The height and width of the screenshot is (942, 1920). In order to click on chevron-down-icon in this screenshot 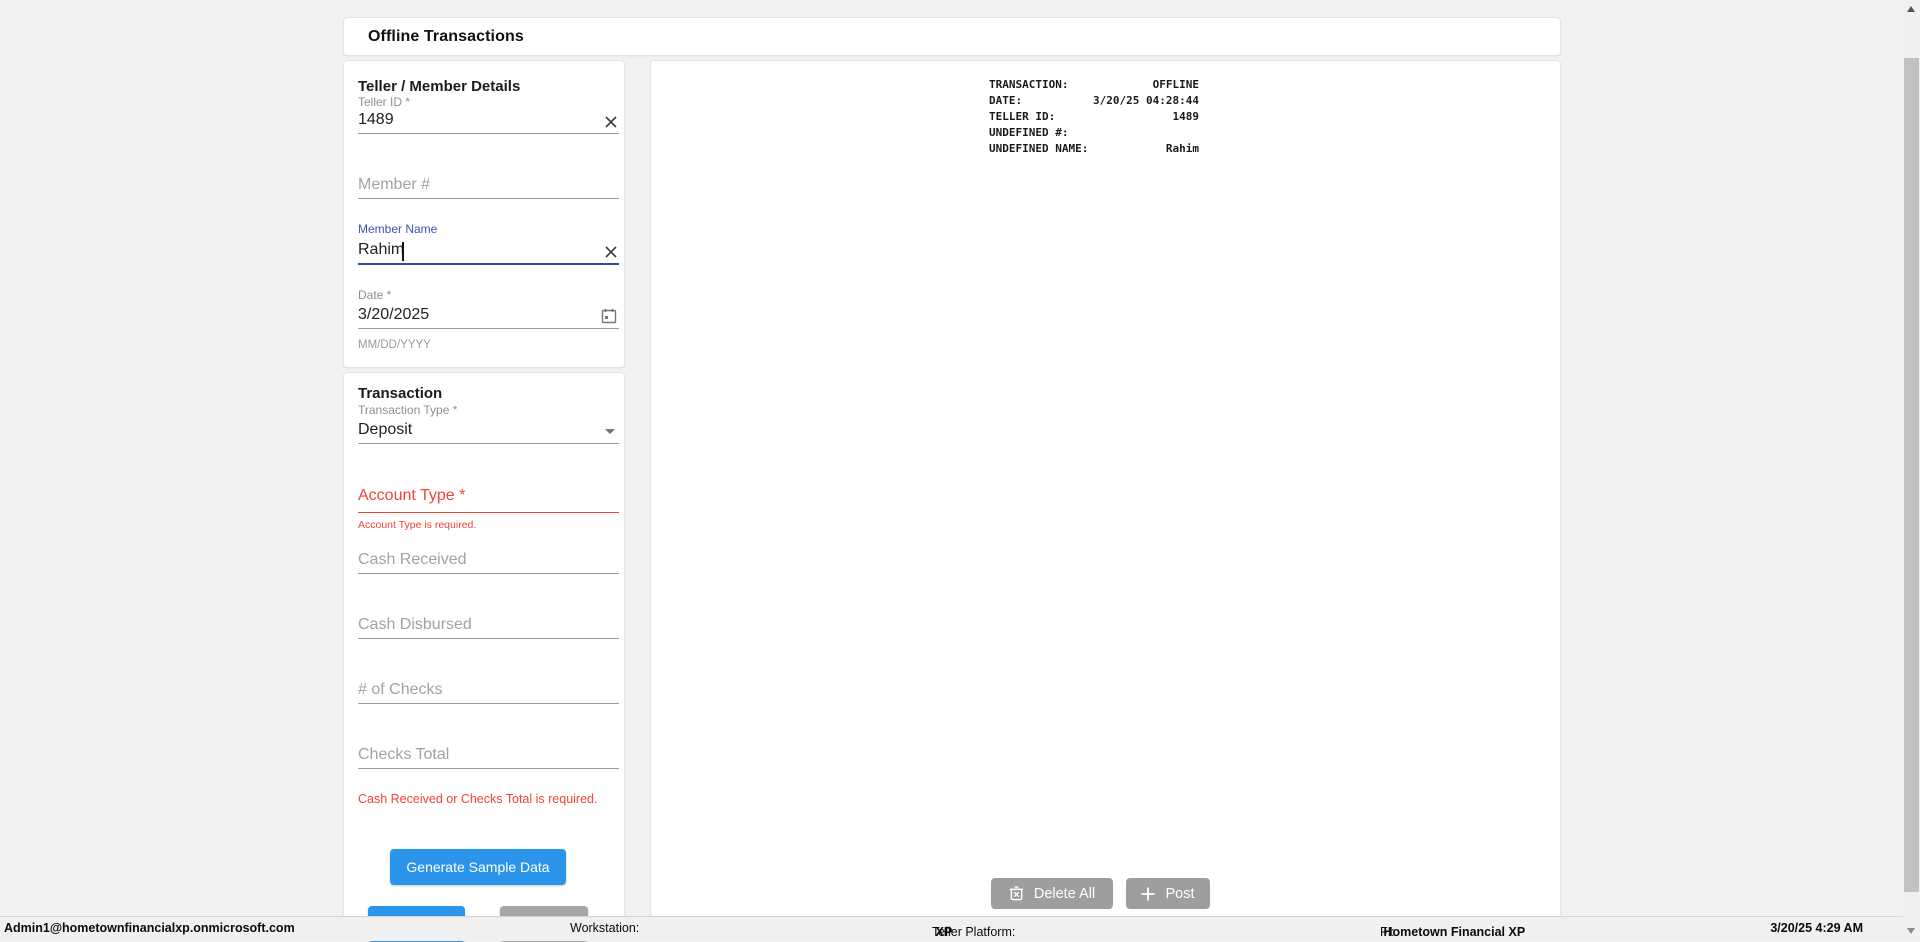, I will do `click(610, 431)`.